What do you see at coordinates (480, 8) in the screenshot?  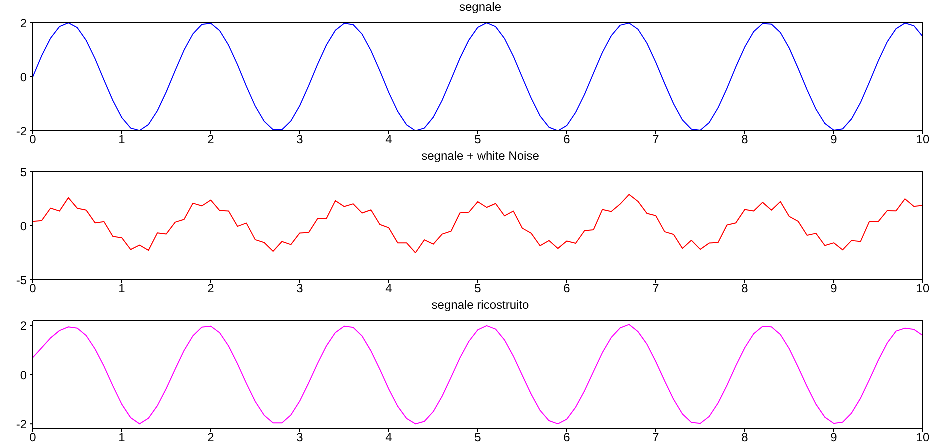 I see `chart-title: segnale` at bounding box center [480, 8].